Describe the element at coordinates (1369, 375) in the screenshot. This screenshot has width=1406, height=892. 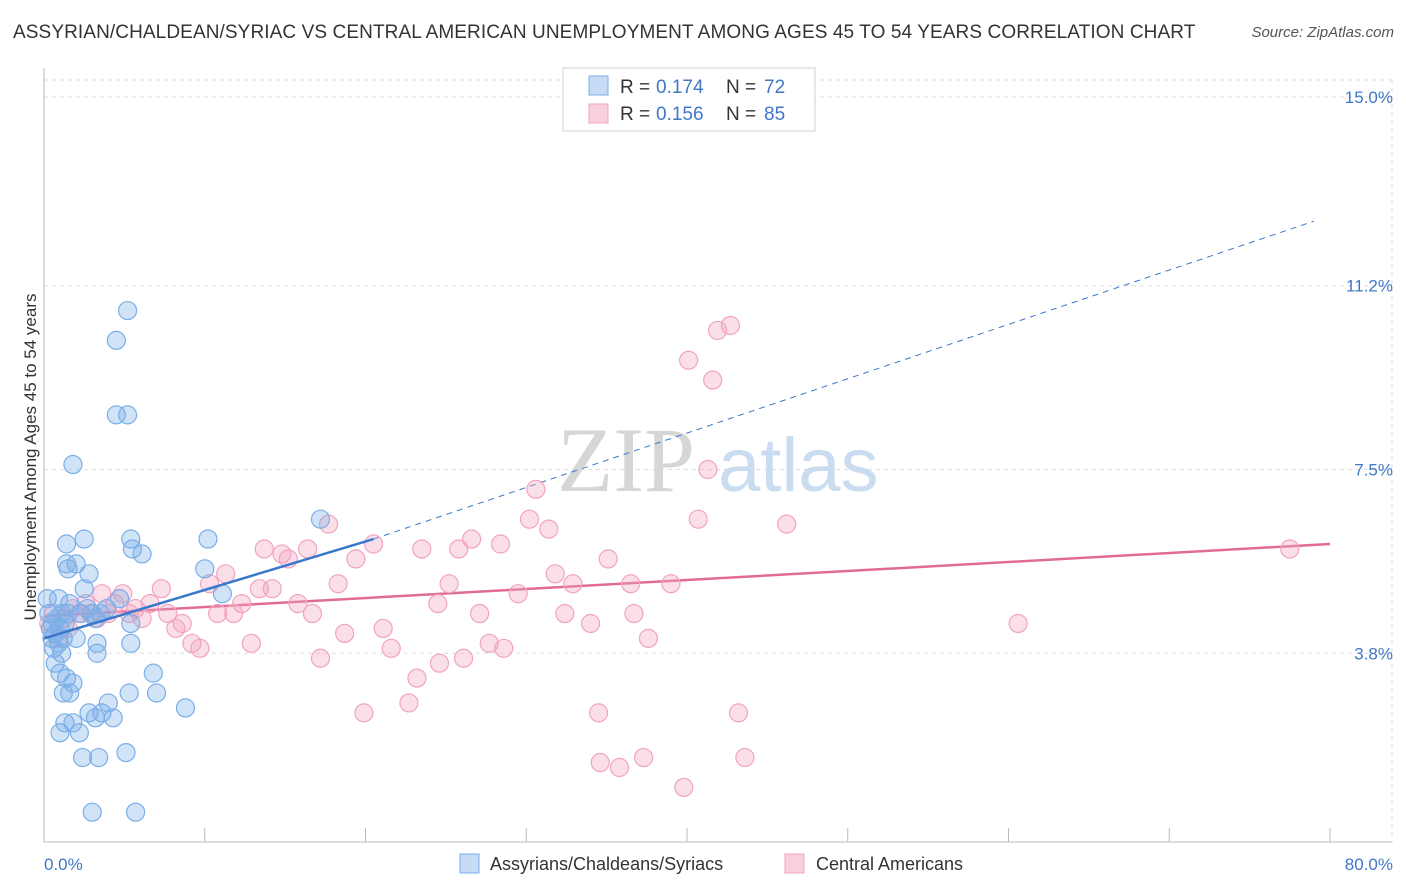
I see `y-tick-labels: 3.8% 7.5% 11.2% 15.0%` at that location.